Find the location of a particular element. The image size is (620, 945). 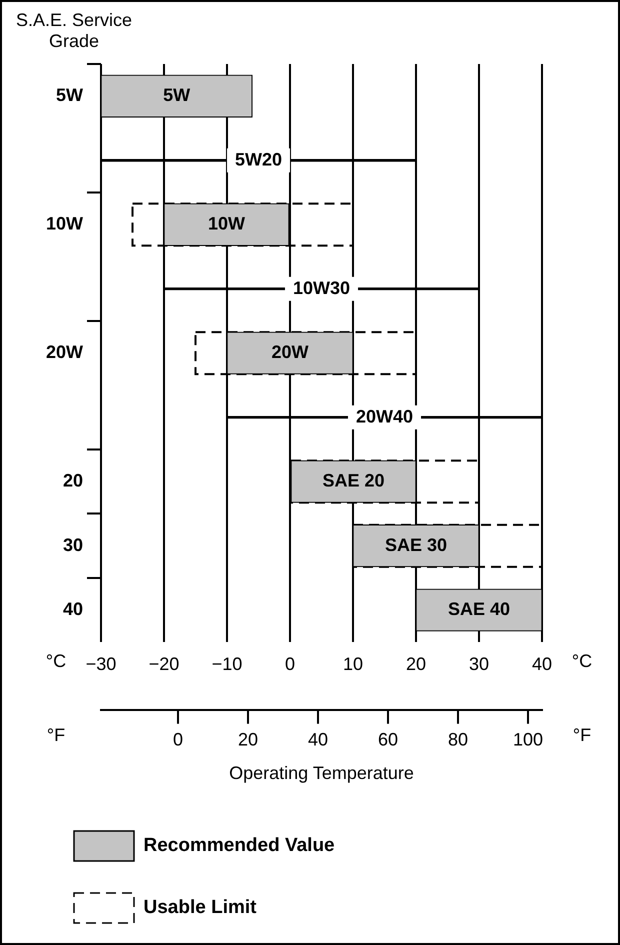

x-tick-label: 10 is located at coordinates (353, 664).